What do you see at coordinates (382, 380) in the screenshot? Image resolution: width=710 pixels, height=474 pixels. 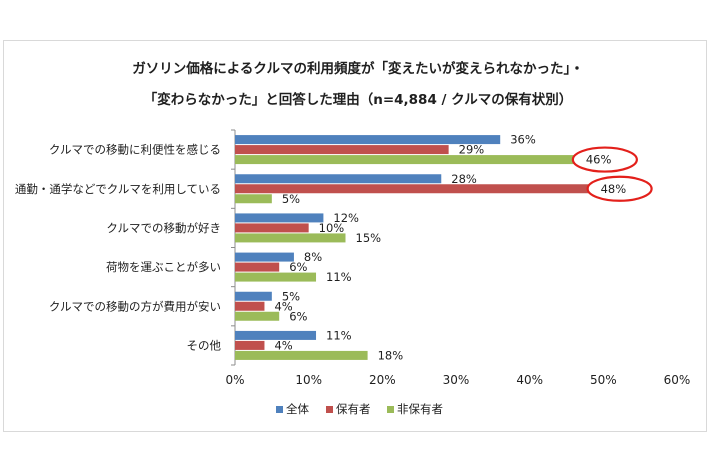 I see `x-tick-label: 20%` at bounding box center [382, 380].